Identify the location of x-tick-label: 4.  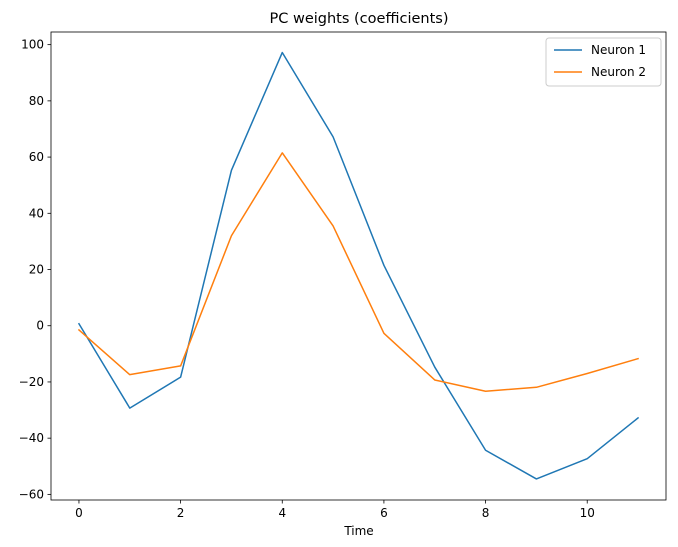
(282, 513).